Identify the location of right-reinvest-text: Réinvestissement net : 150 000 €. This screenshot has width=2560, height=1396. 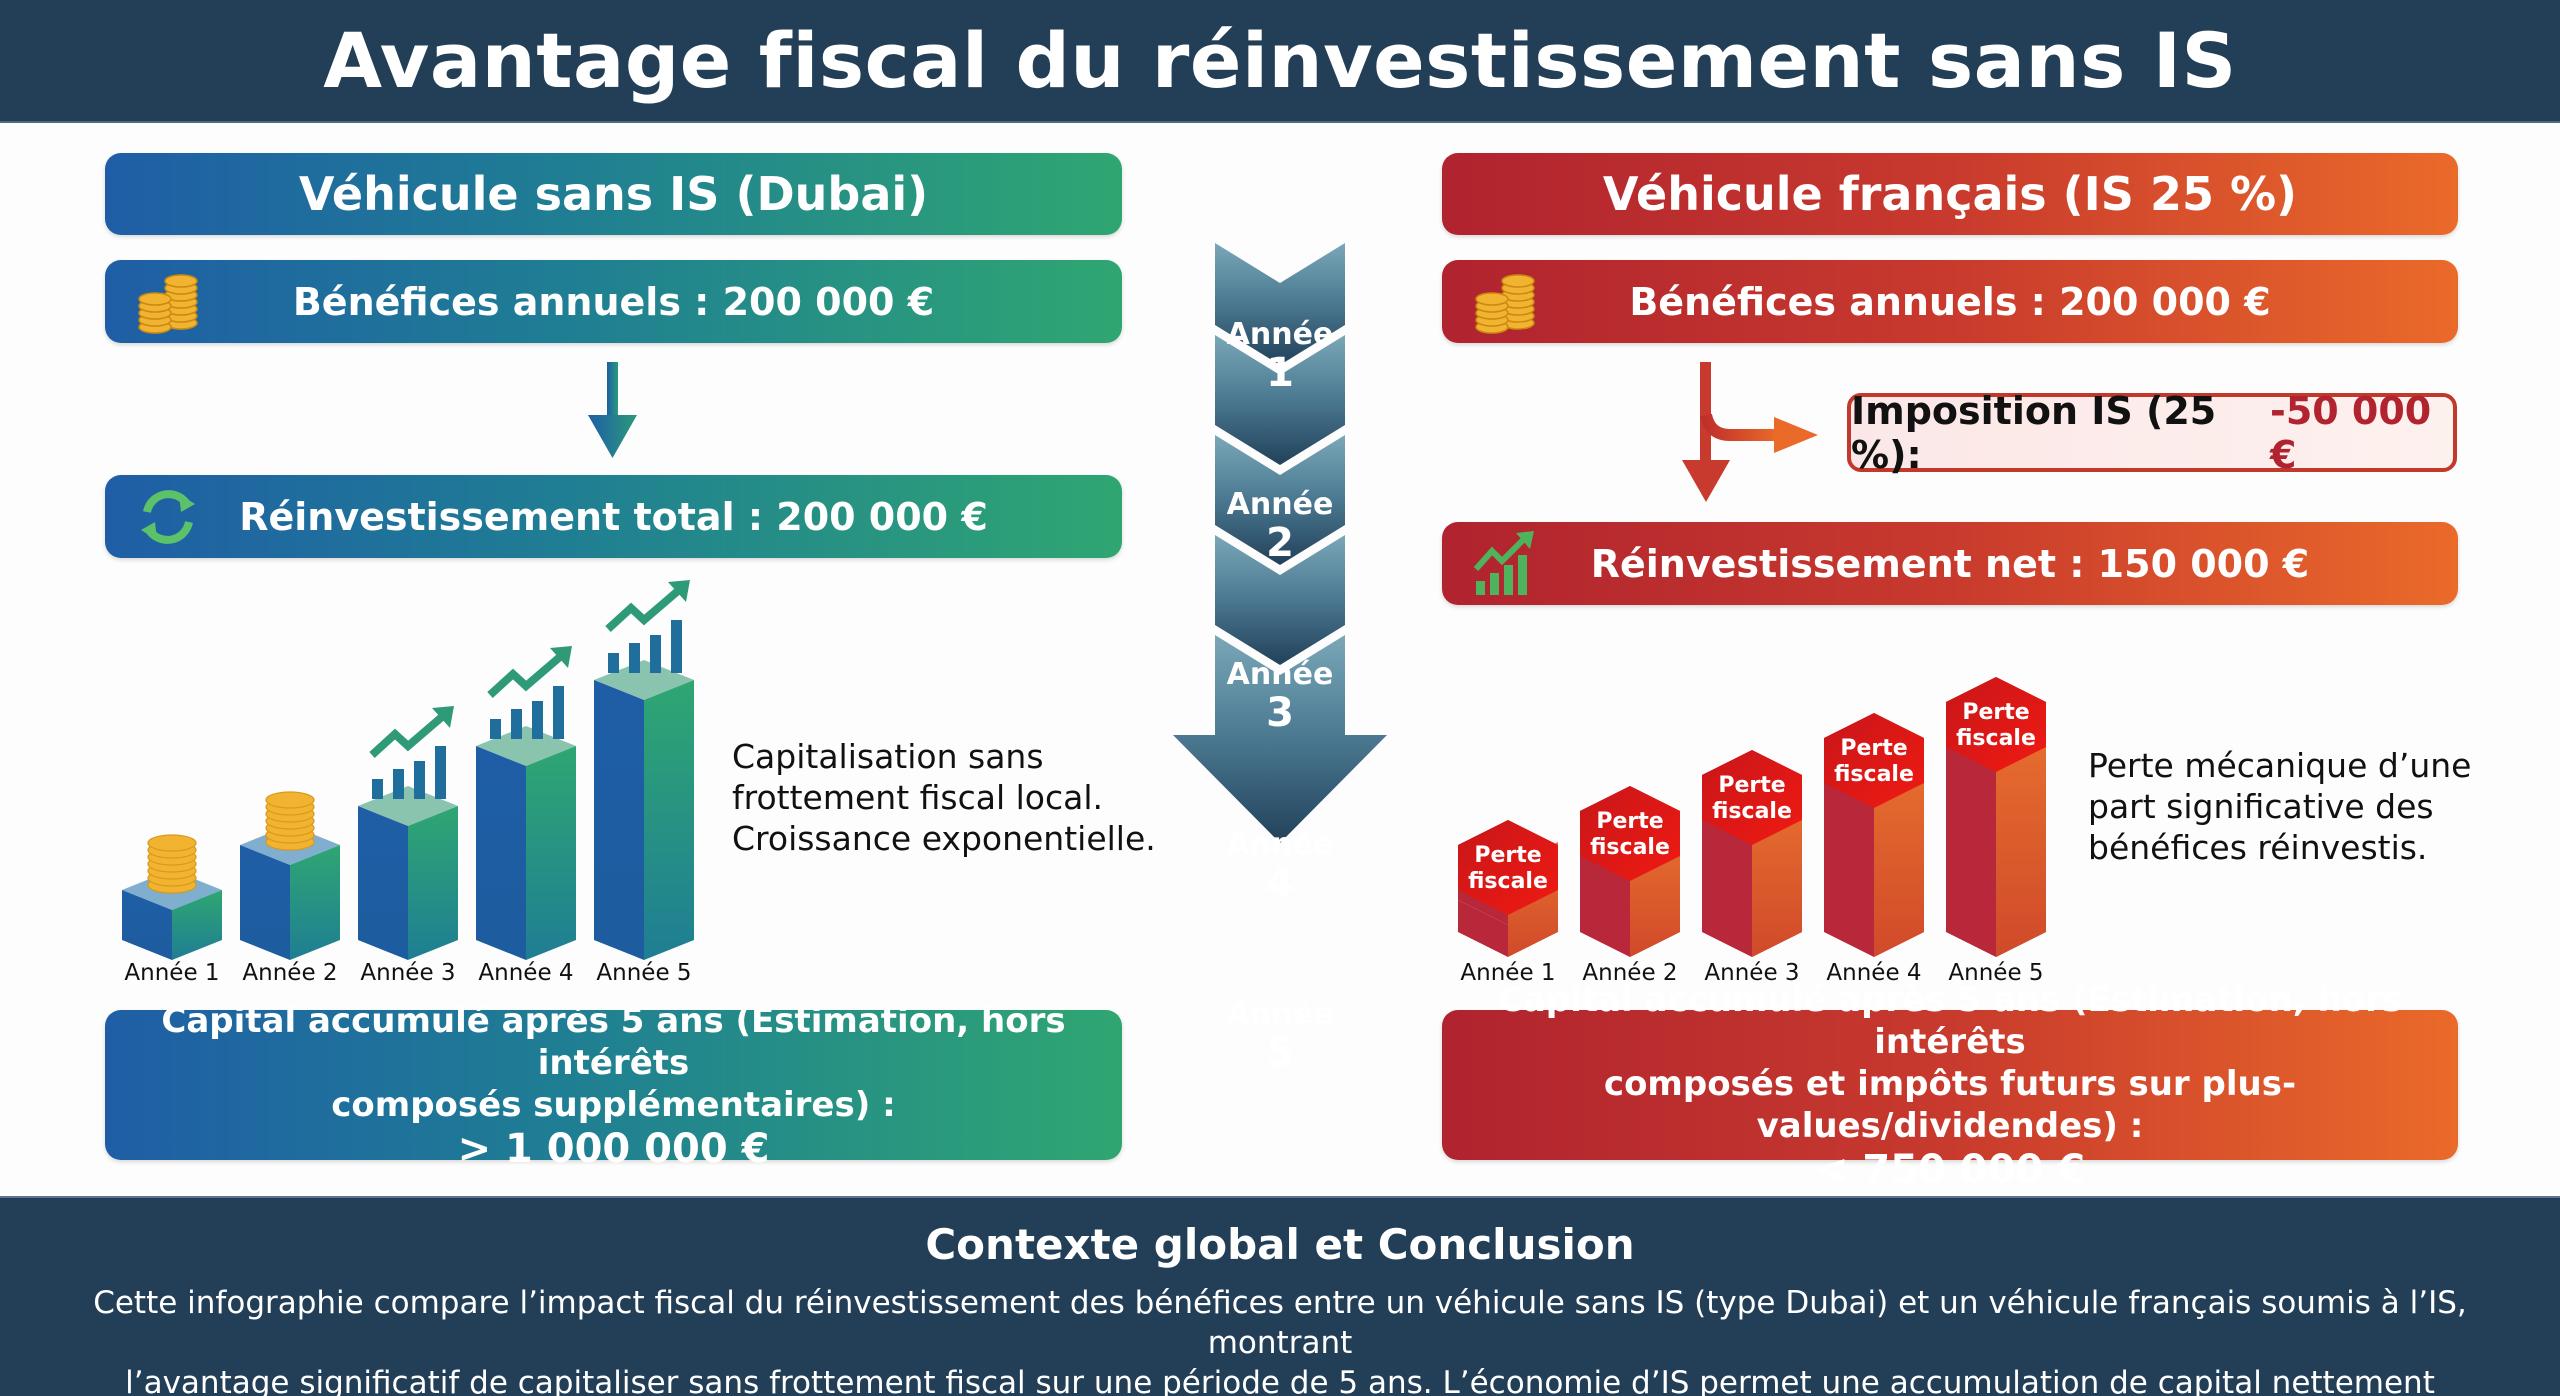
(1950, 563).